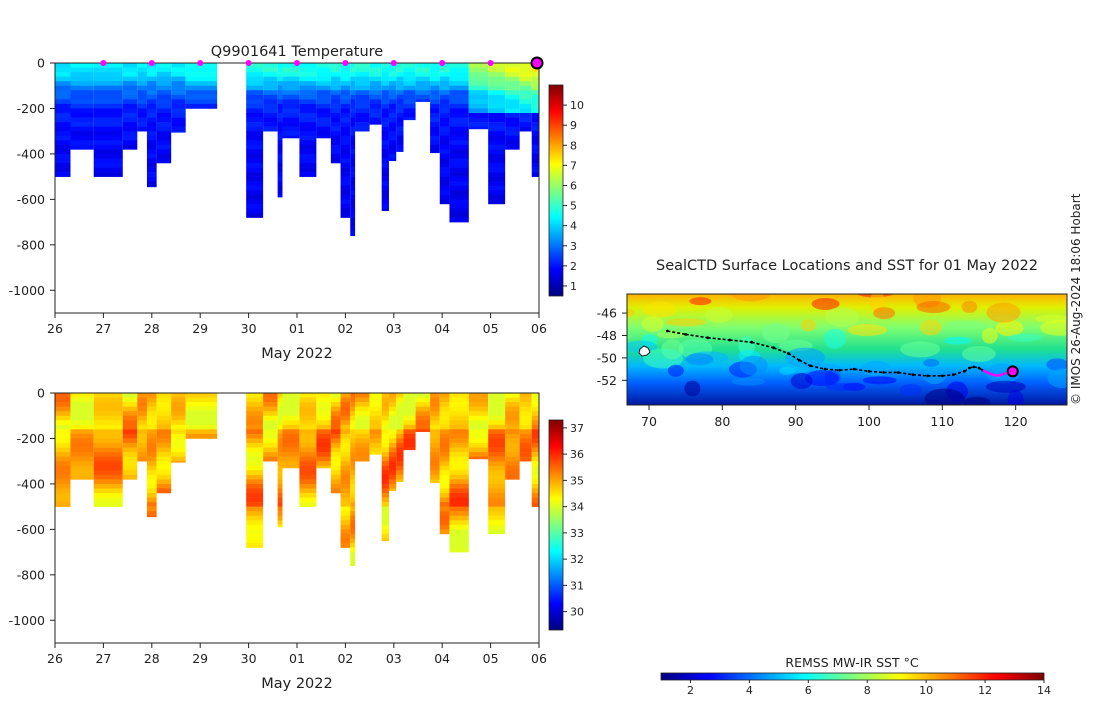  What do you see at coordinates (31, 108) in the screenshot?
I see `y-tick-label: -200` at bounding box center [31, 108].